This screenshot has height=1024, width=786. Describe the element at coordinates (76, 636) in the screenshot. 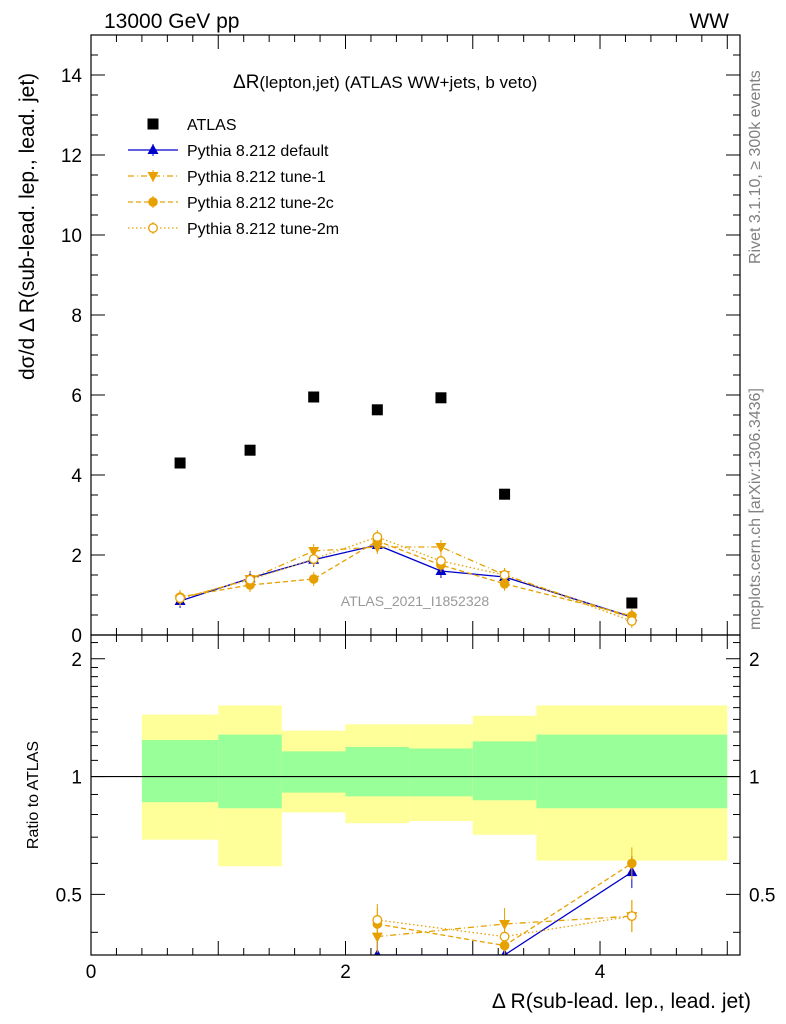

I see `y-tick-label: 0` at that location.